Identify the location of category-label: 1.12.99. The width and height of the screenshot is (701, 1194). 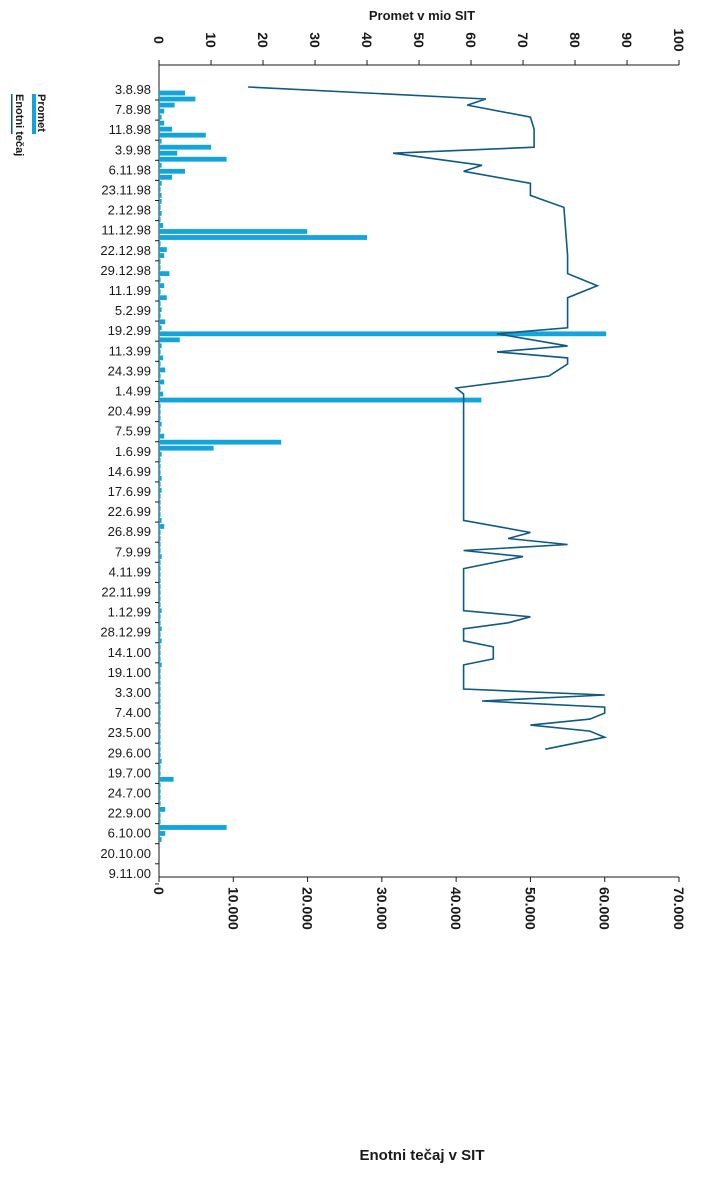
(129, 612).